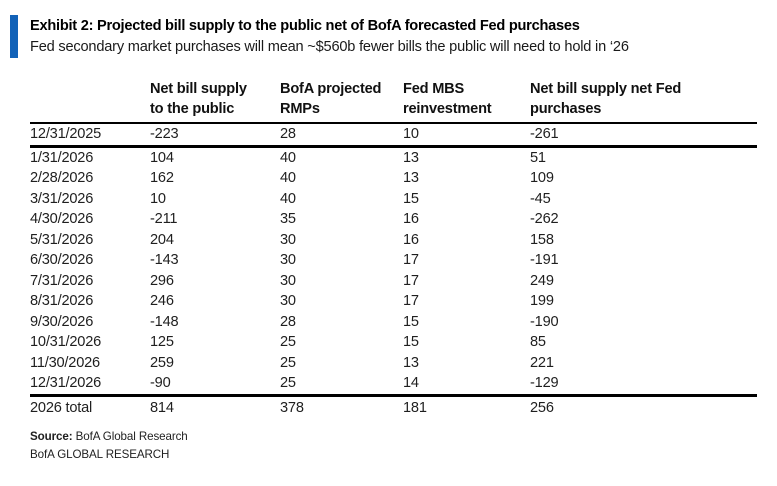  Describe the element at coordinates (66, 383) in the screenshot. I see `row-date: 12/31/2026` at that location.